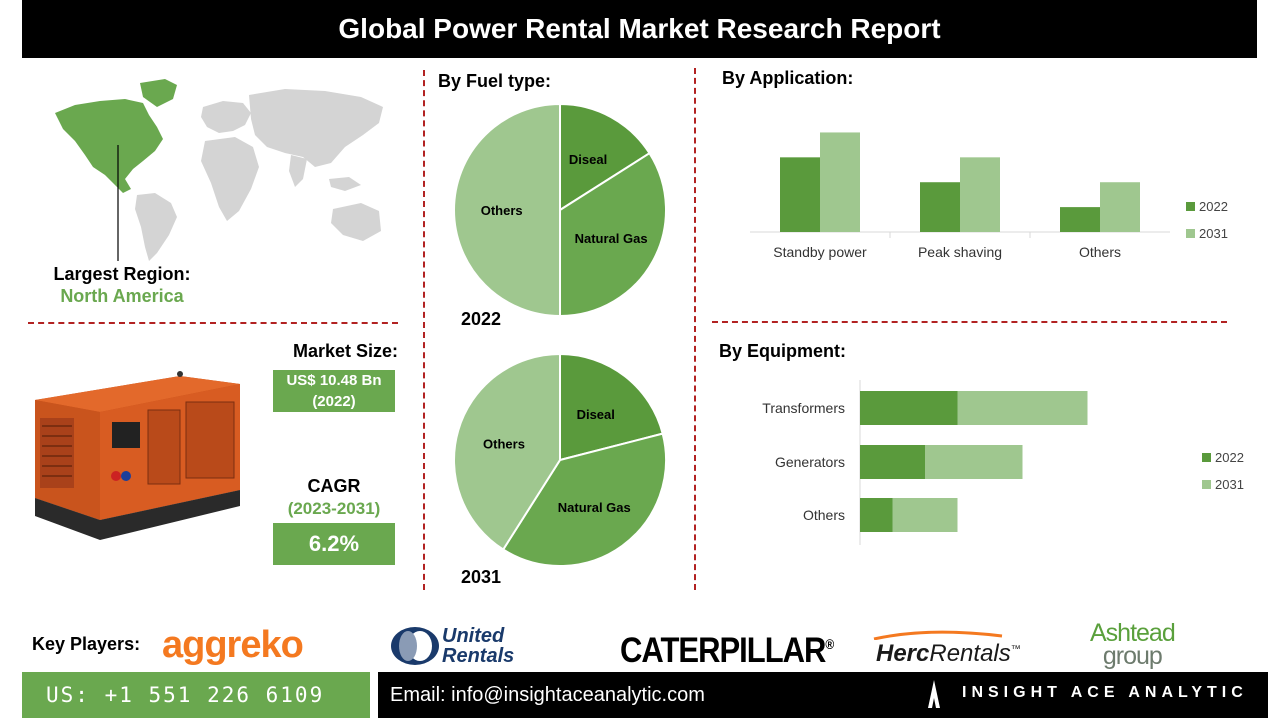 Image resolution: width=1280 pixels, height=720 pixels. What do you see at coordinates (233, 645) in the screenshot?
I see `aggreko-logo: aggreko` at bounding box center [233, 645].